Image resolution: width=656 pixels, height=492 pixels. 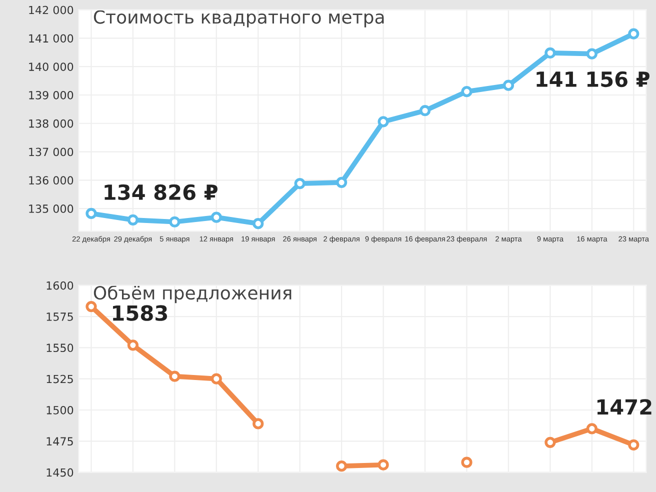 What do you see at coordinates (239, 19) in the screenshot?
I see `chart-title: Стоимость квадратного метра` at bounding box center [239, 19].